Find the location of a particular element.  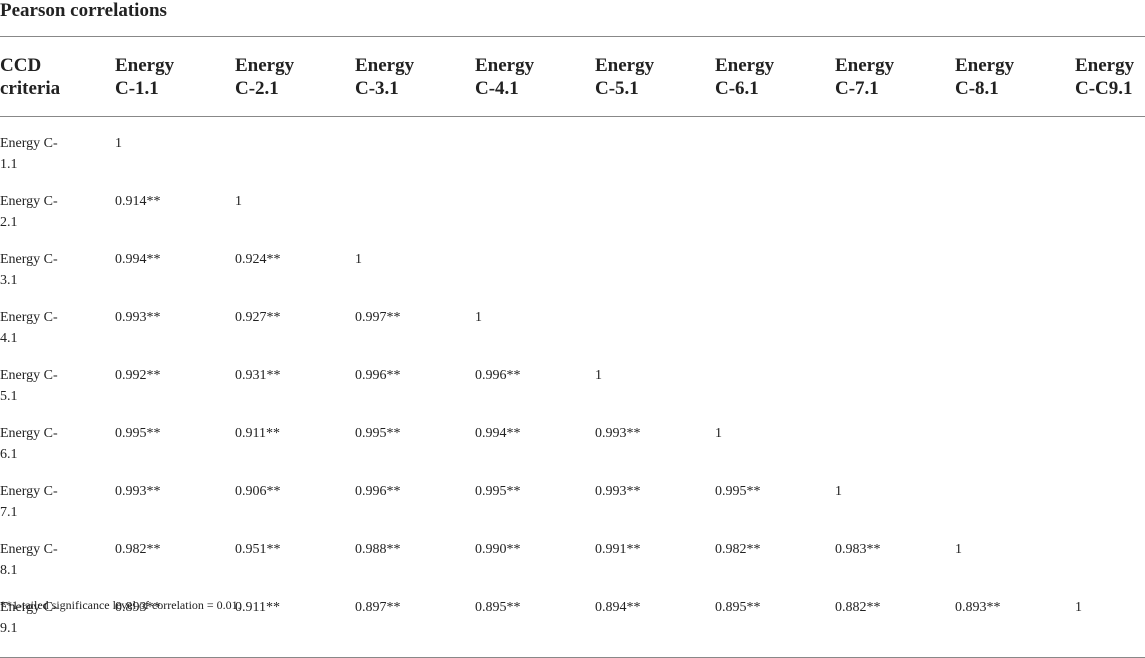

row-label: Energy C-7.1 is located at coordinates (57, 494).